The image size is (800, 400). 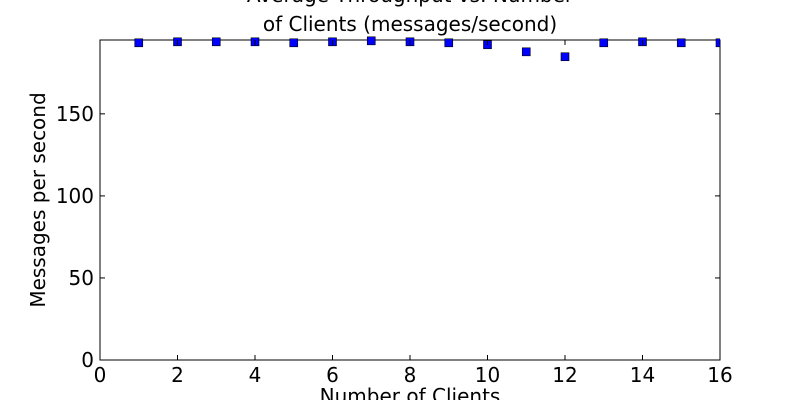 I want to click on y-tick-label: 0, so click(x=87, y=360).